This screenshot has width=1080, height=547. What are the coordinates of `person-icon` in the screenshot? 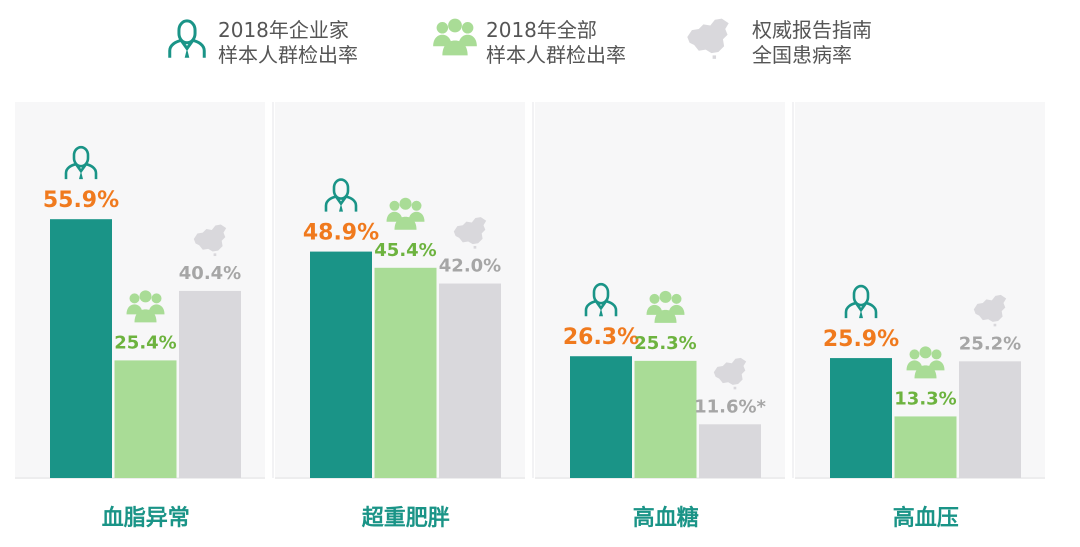 It's located at (187, 38).